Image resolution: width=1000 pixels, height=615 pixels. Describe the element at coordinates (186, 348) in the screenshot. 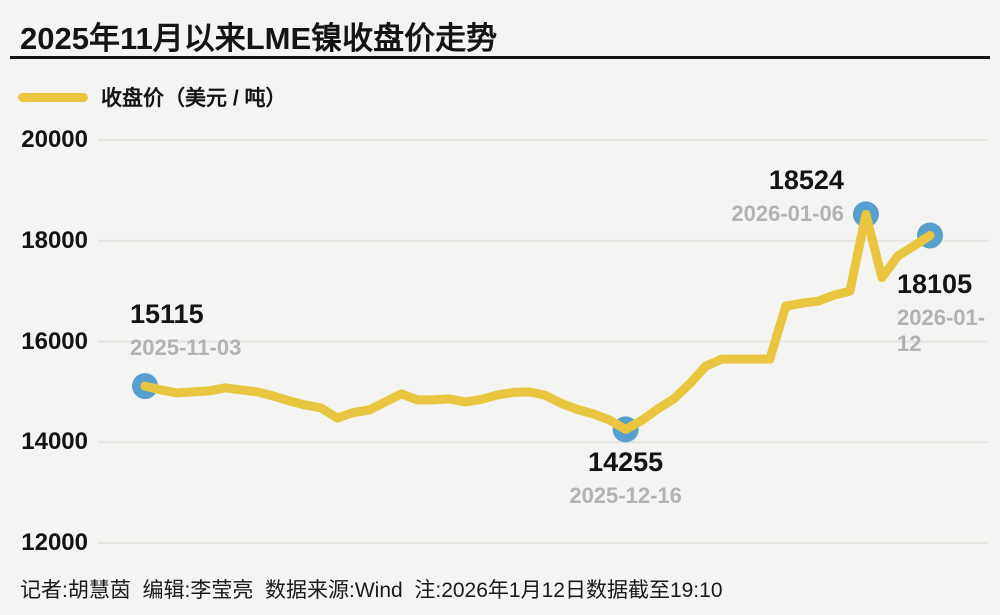

I see `annotation-date: 2025-11-03` at that location.